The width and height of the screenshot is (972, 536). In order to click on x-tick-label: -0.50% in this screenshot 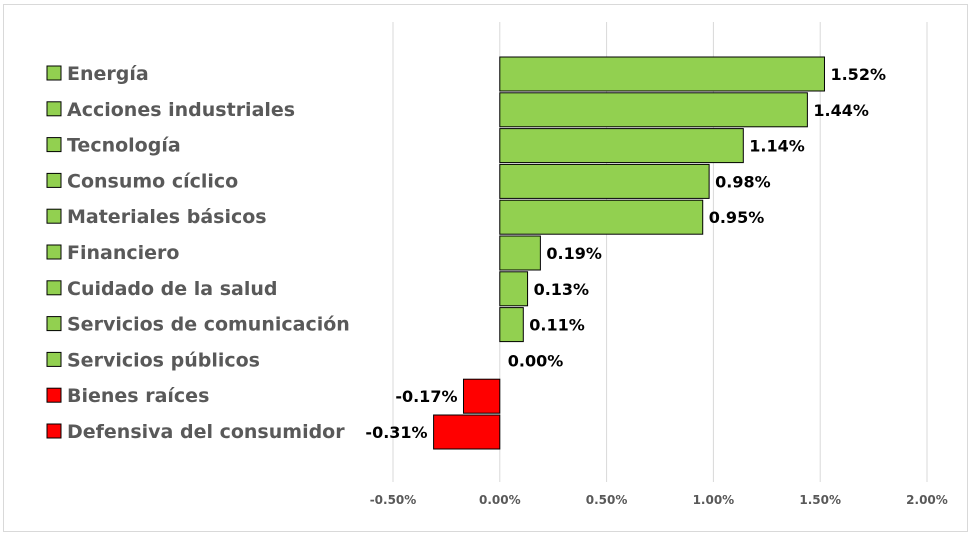, I will do `click(393, 500)`.